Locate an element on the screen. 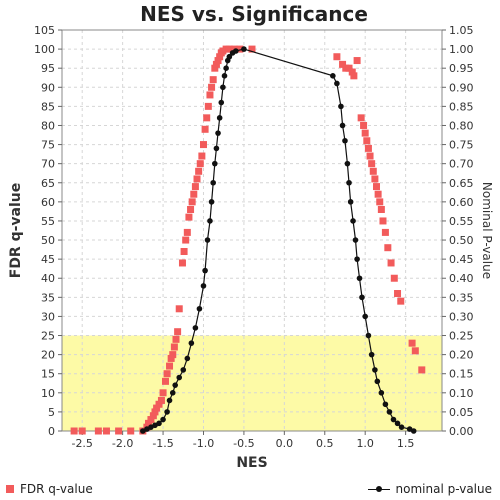 The image size is (500, 500). y-left-tick-label: 10 is located at coordinates (48, 393).